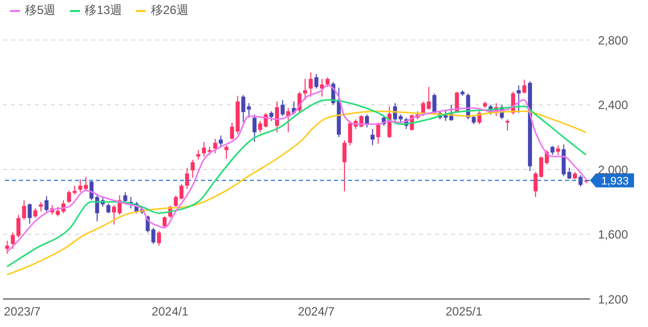 This screenshot has height=327, width=648. Describe the element at coordinates (169, 10) in the screenshot. I see `legend-label: 移26週` at that location.